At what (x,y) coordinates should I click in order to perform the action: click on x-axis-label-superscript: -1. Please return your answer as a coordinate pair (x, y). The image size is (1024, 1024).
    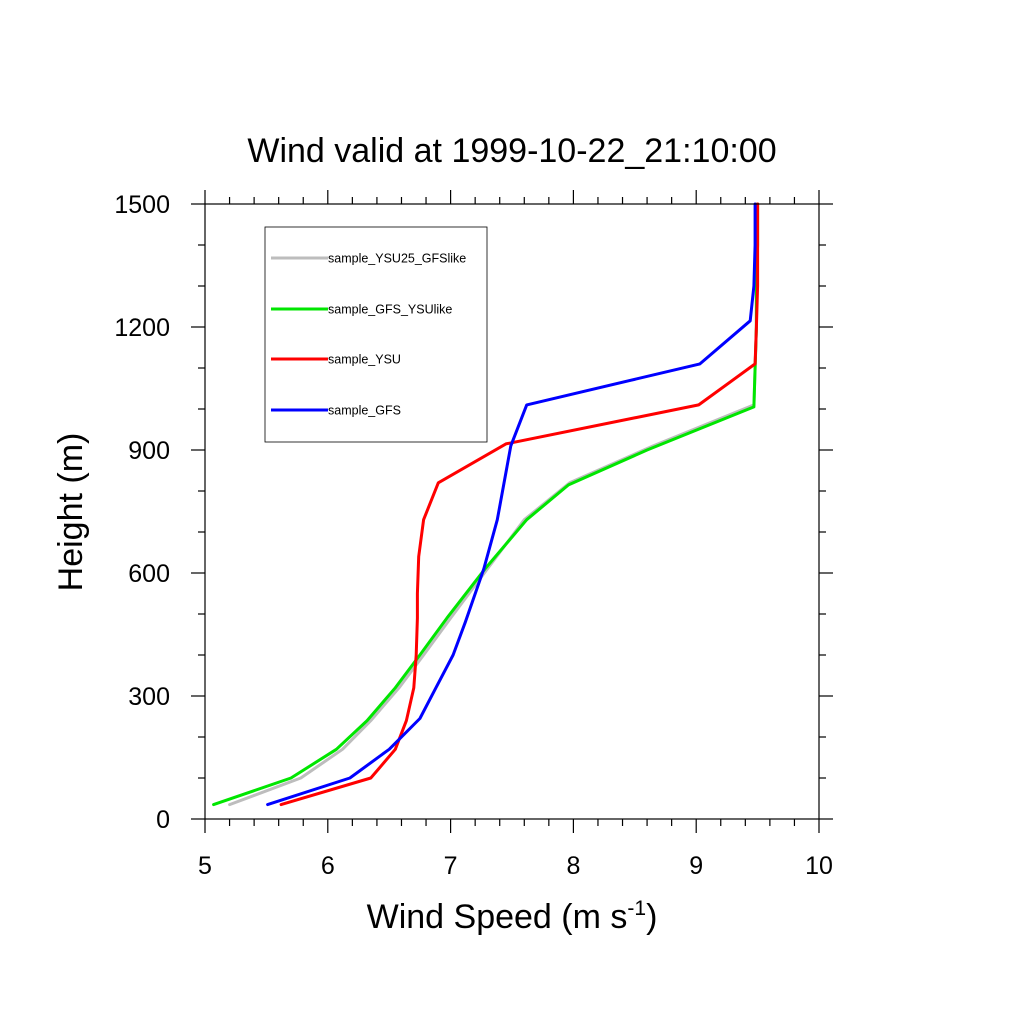
    Looking at the image, I should click on (636, 908).